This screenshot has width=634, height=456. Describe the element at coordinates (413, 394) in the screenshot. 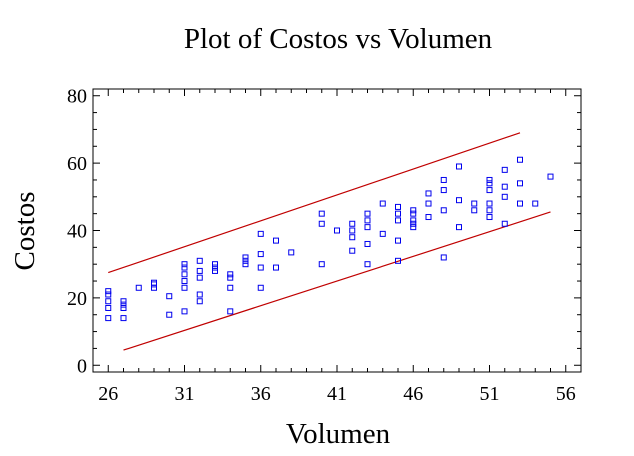

I see `x-tick-label: 46` at that location.